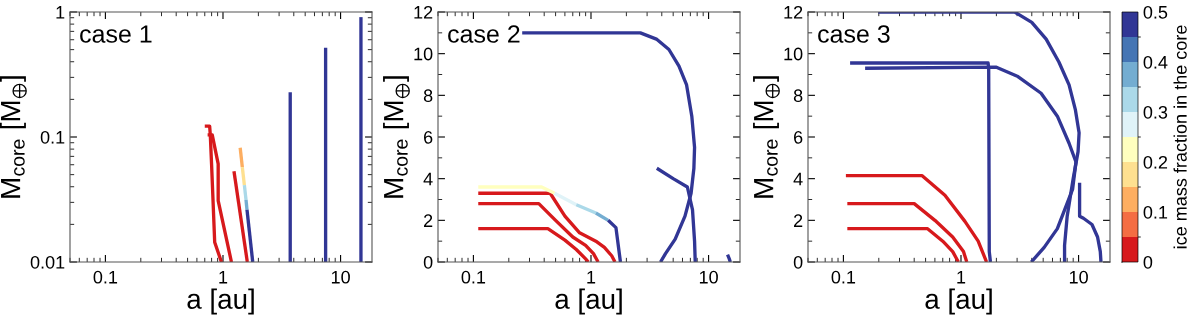 The height and width of the screenshot is (323, 1200). I want to click on color-bar-label: 0.4, so click(1155, 62).